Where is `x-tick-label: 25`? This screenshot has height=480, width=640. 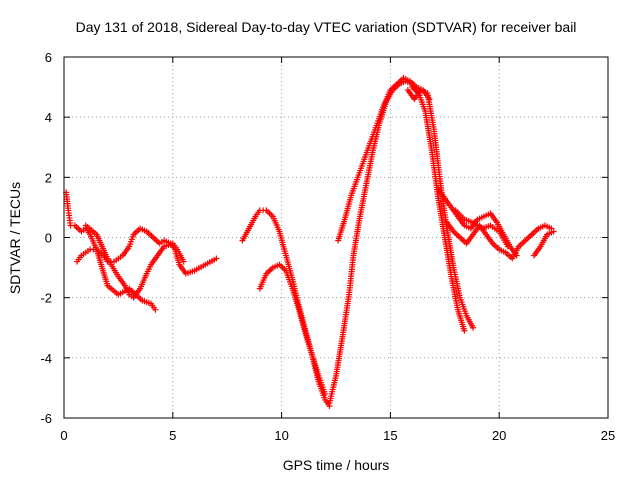 x-tick-label: 25 is located at coordinates (608, 435).